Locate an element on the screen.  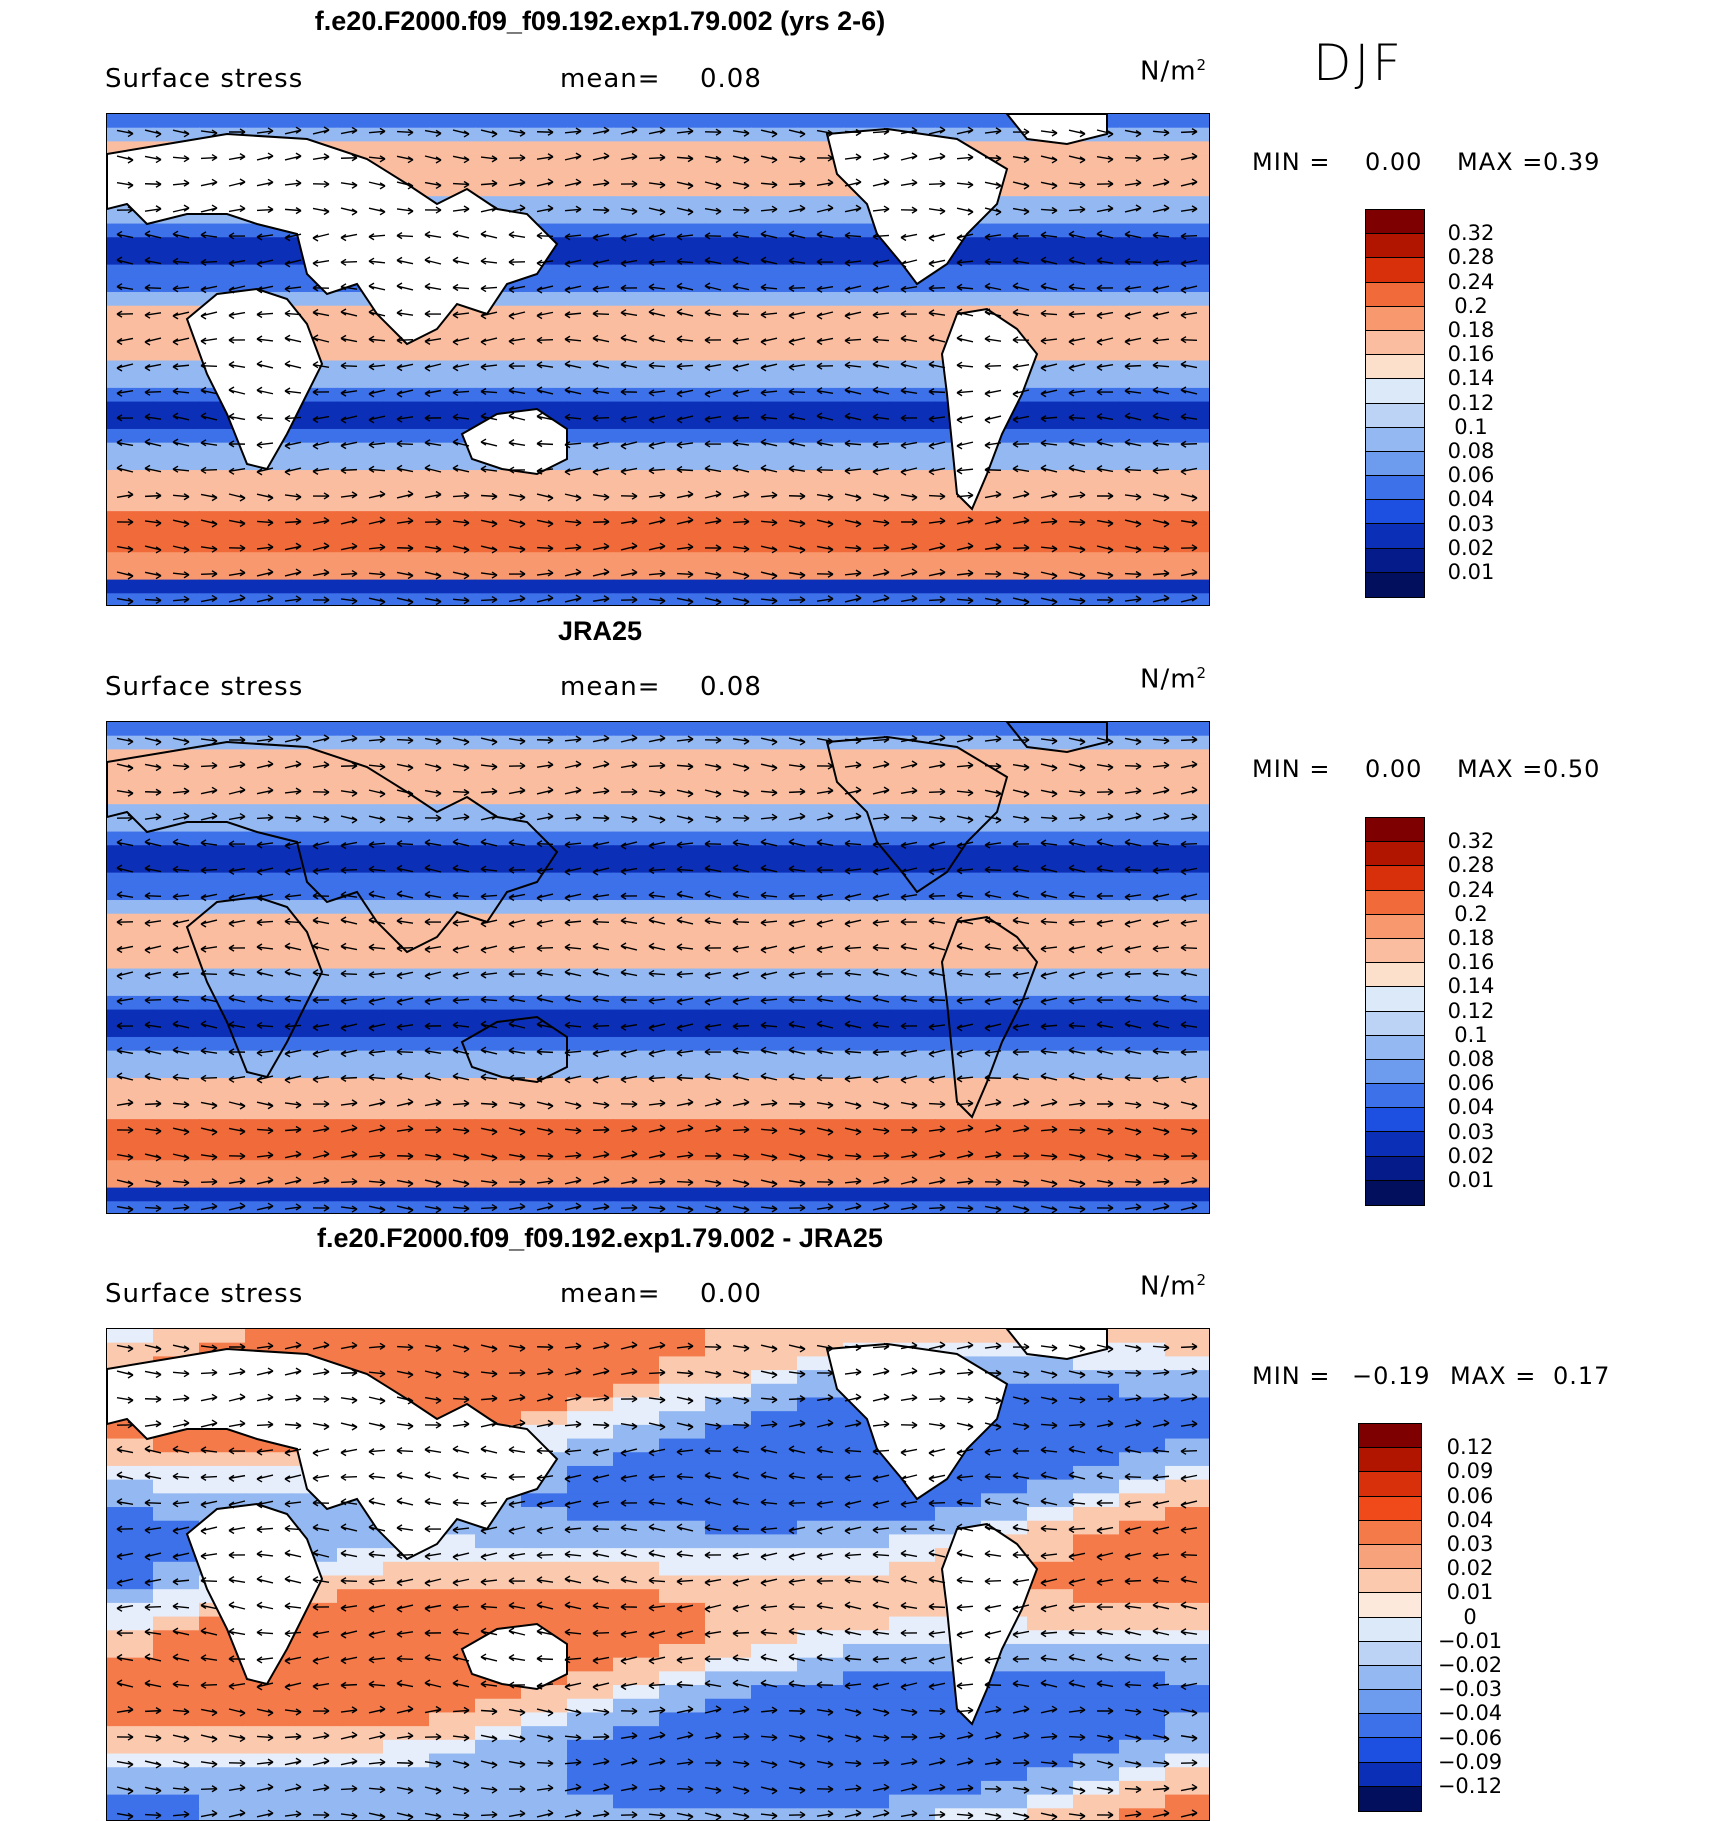
panel-1-max-label: MAX = is located at coordinates (1500, 162).